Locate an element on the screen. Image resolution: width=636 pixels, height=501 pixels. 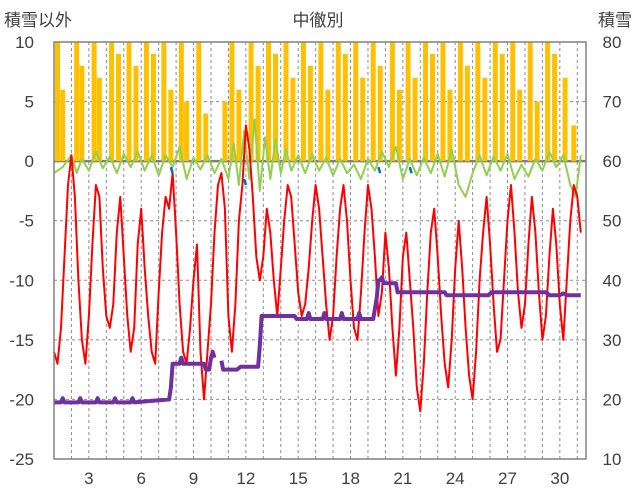
left-tick-label: -5 is located at coordinates (26, 221).